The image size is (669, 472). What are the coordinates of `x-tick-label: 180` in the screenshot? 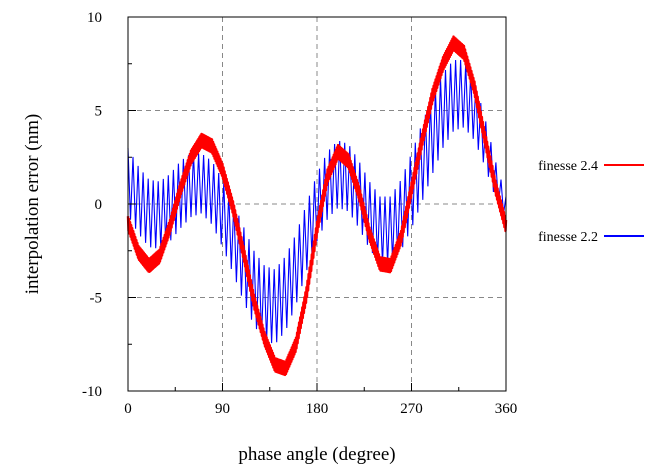 It's located at (317, 409).